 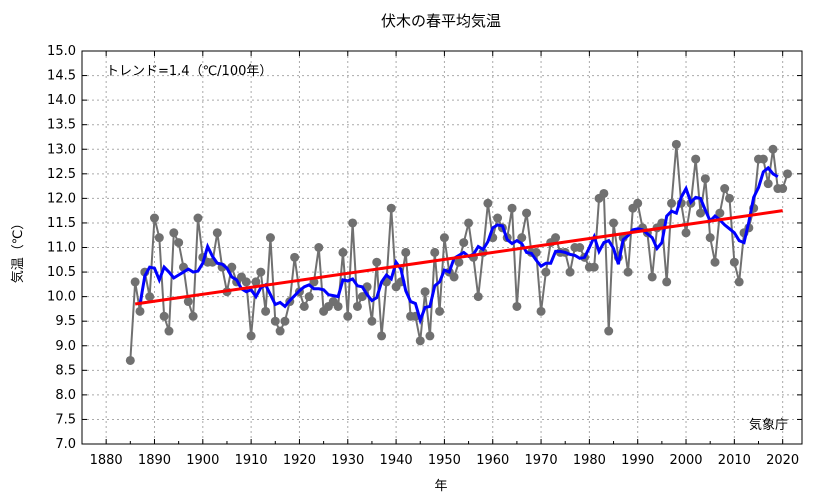 What do you see at coordinates (65, 321) in the screenshot?
I see `y-tick-label: 9.5` at bounding box center [65, 321].